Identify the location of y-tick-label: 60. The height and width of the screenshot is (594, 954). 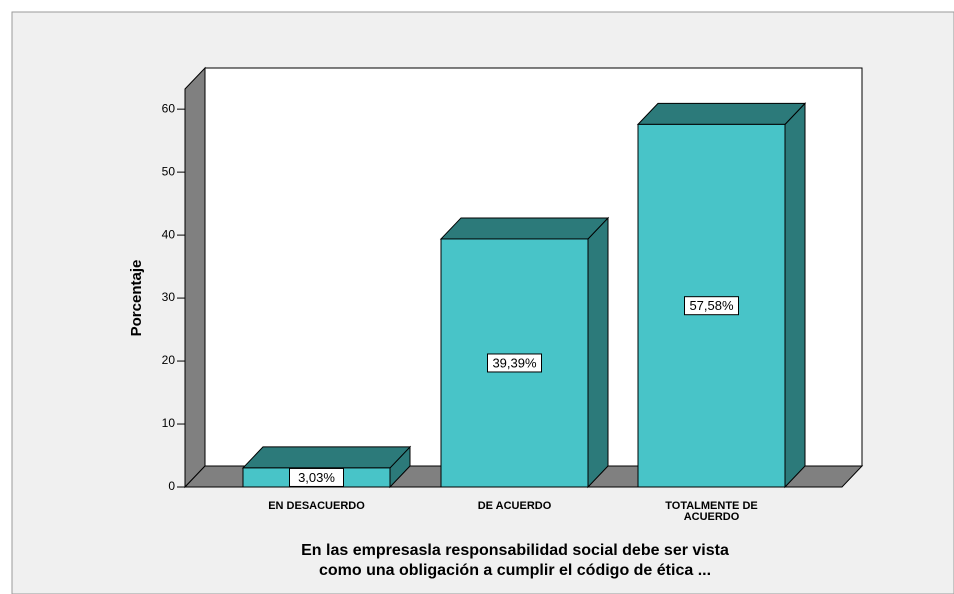
(169, 108).